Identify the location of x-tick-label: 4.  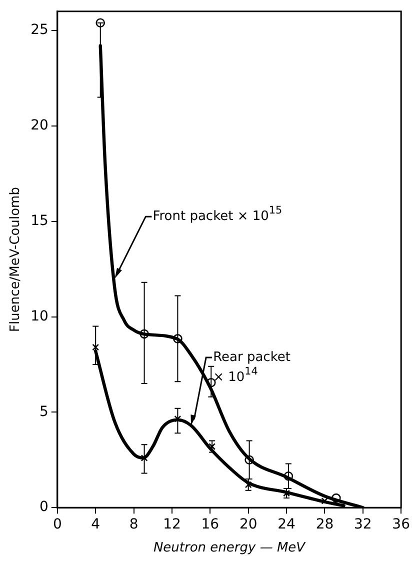
(95, 524).